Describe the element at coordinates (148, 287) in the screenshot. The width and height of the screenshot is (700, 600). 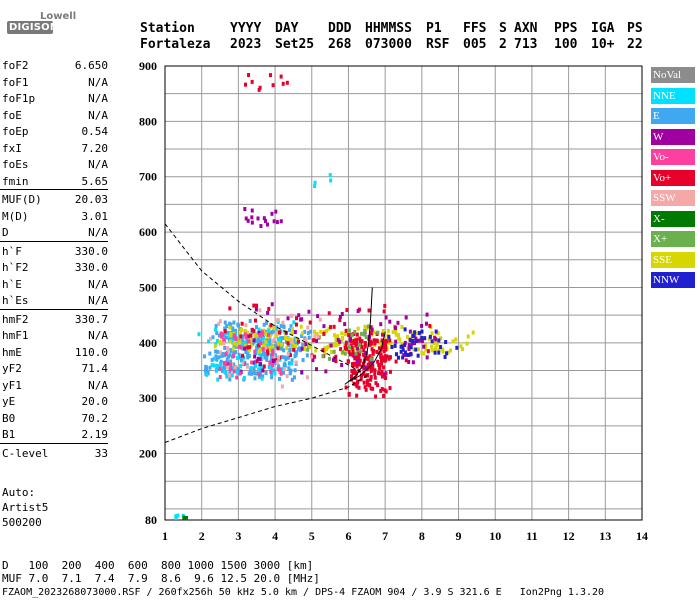
I see `y-tick-label: 500` at that location.